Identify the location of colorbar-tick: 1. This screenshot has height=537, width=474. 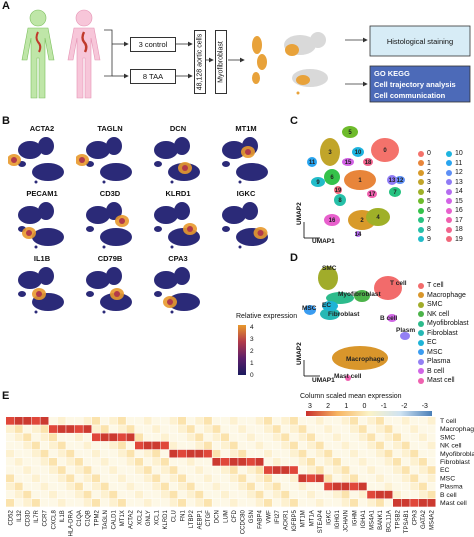
(252, 363).